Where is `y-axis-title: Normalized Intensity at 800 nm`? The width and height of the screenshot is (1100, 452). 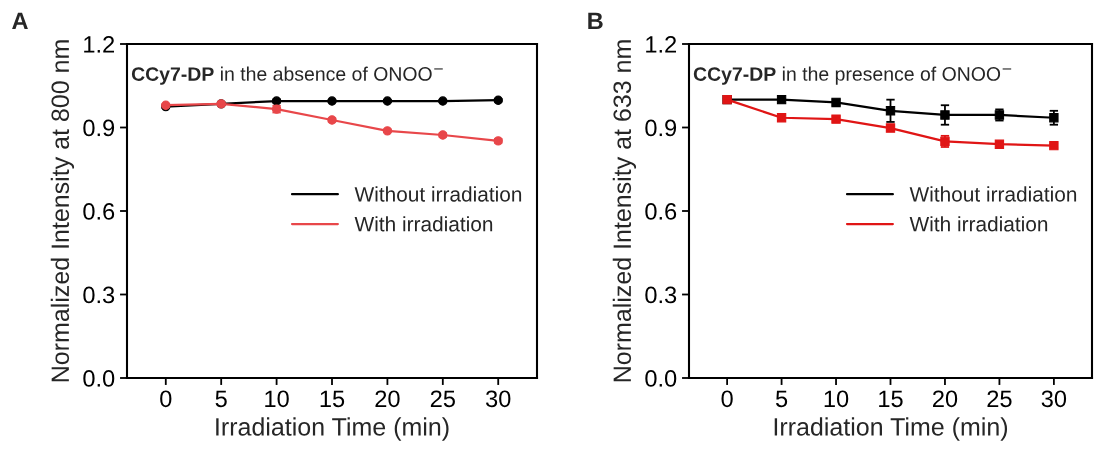 y-axis-title: Normalized Intensity at 800 nm is located at coordinates (62, 211).